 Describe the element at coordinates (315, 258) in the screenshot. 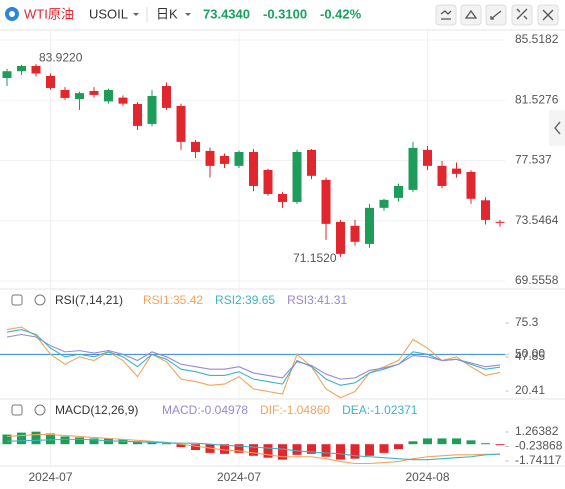

I see `low-label: 71.1520` at that location.